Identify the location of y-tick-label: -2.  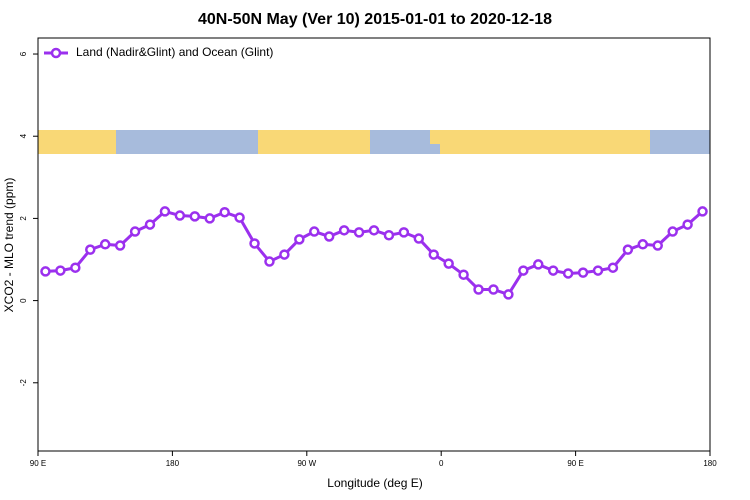
(23, 383).